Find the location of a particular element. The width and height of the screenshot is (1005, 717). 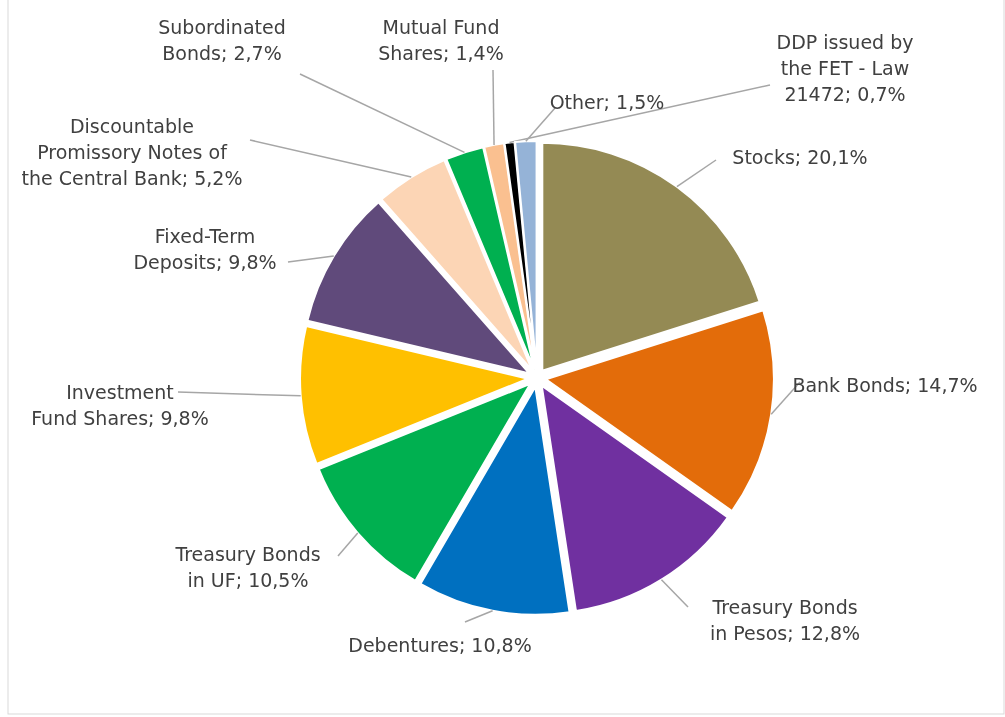

slice-label: DDP issued by the FET - Law 21472; 0,7% is located at coordinates (845, 68).